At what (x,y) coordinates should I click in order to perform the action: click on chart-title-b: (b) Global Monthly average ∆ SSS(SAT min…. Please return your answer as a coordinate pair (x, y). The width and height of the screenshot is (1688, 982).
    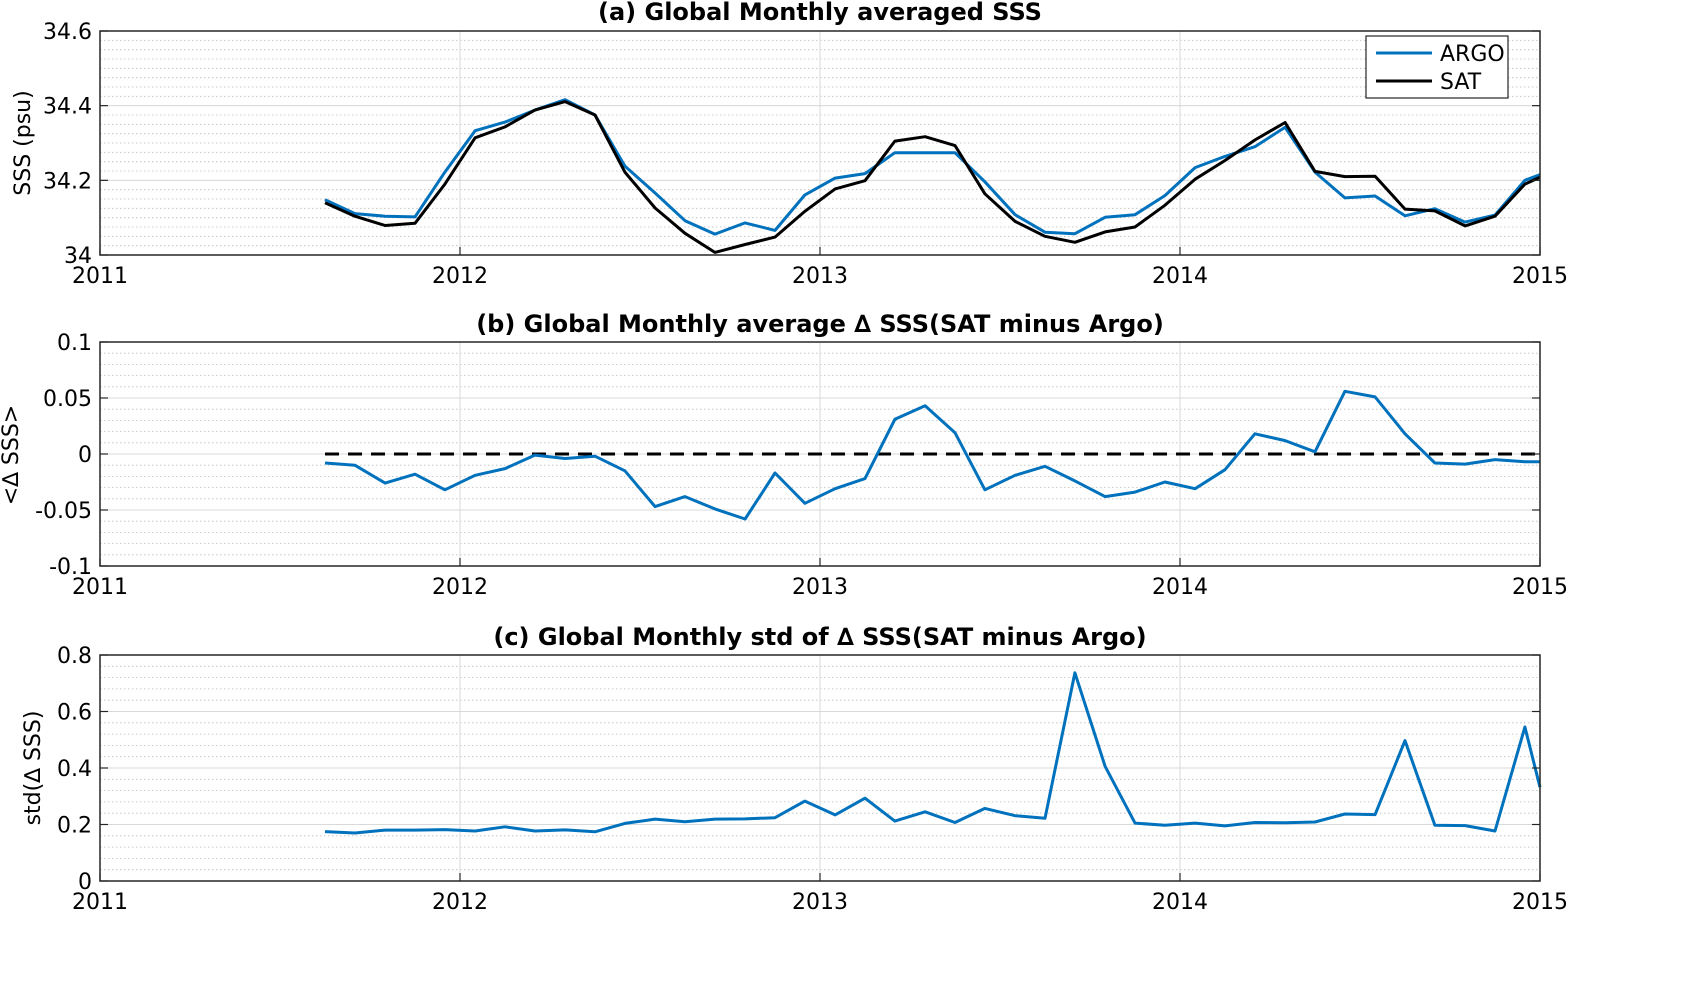
    Looking at the image, I should click on (820, 324).